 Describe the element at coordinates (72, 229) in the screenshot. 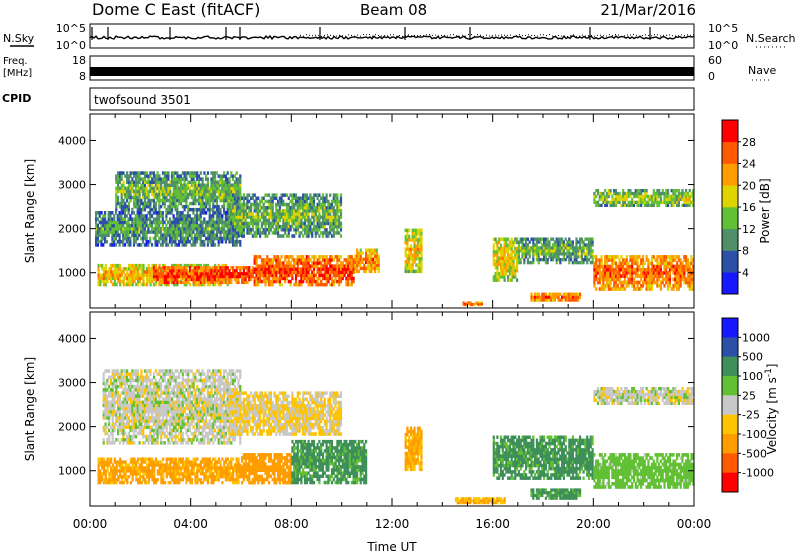

I see `ytick-label: 2000` at that location.